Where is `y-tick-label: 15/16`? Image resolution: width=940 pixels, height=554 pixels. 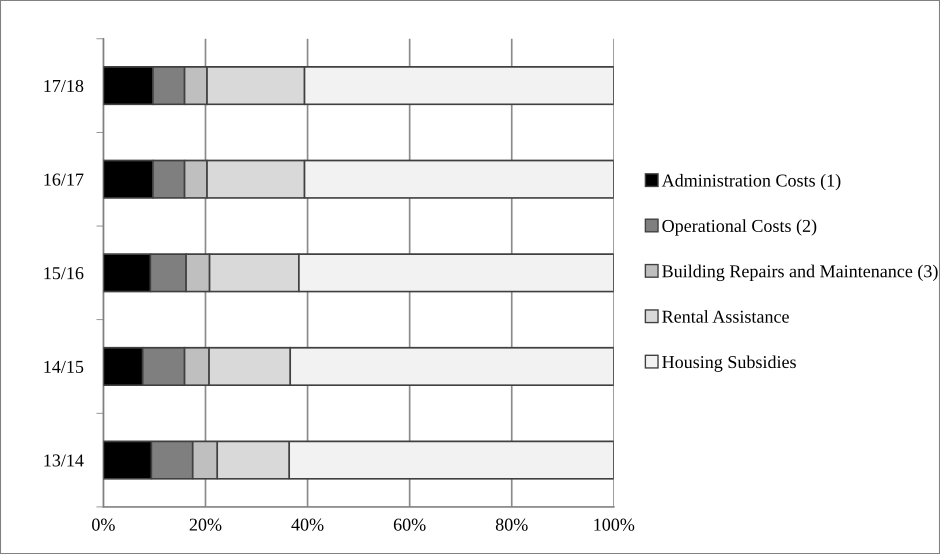 y-tick-label: 15/16 is located at coordinates (64, 273).